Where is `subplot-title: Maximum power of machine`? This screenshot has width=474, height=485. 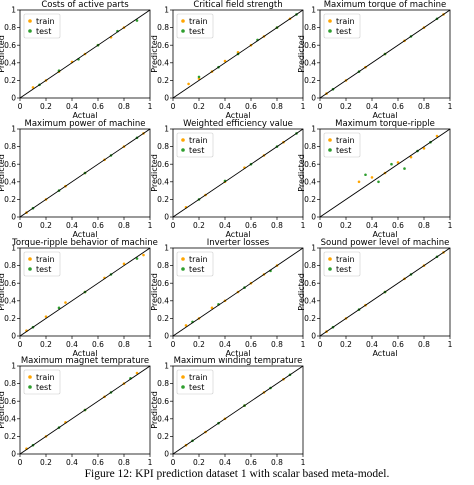 subplot-title: Maximum power of machine is located at coordinates (85, 124).